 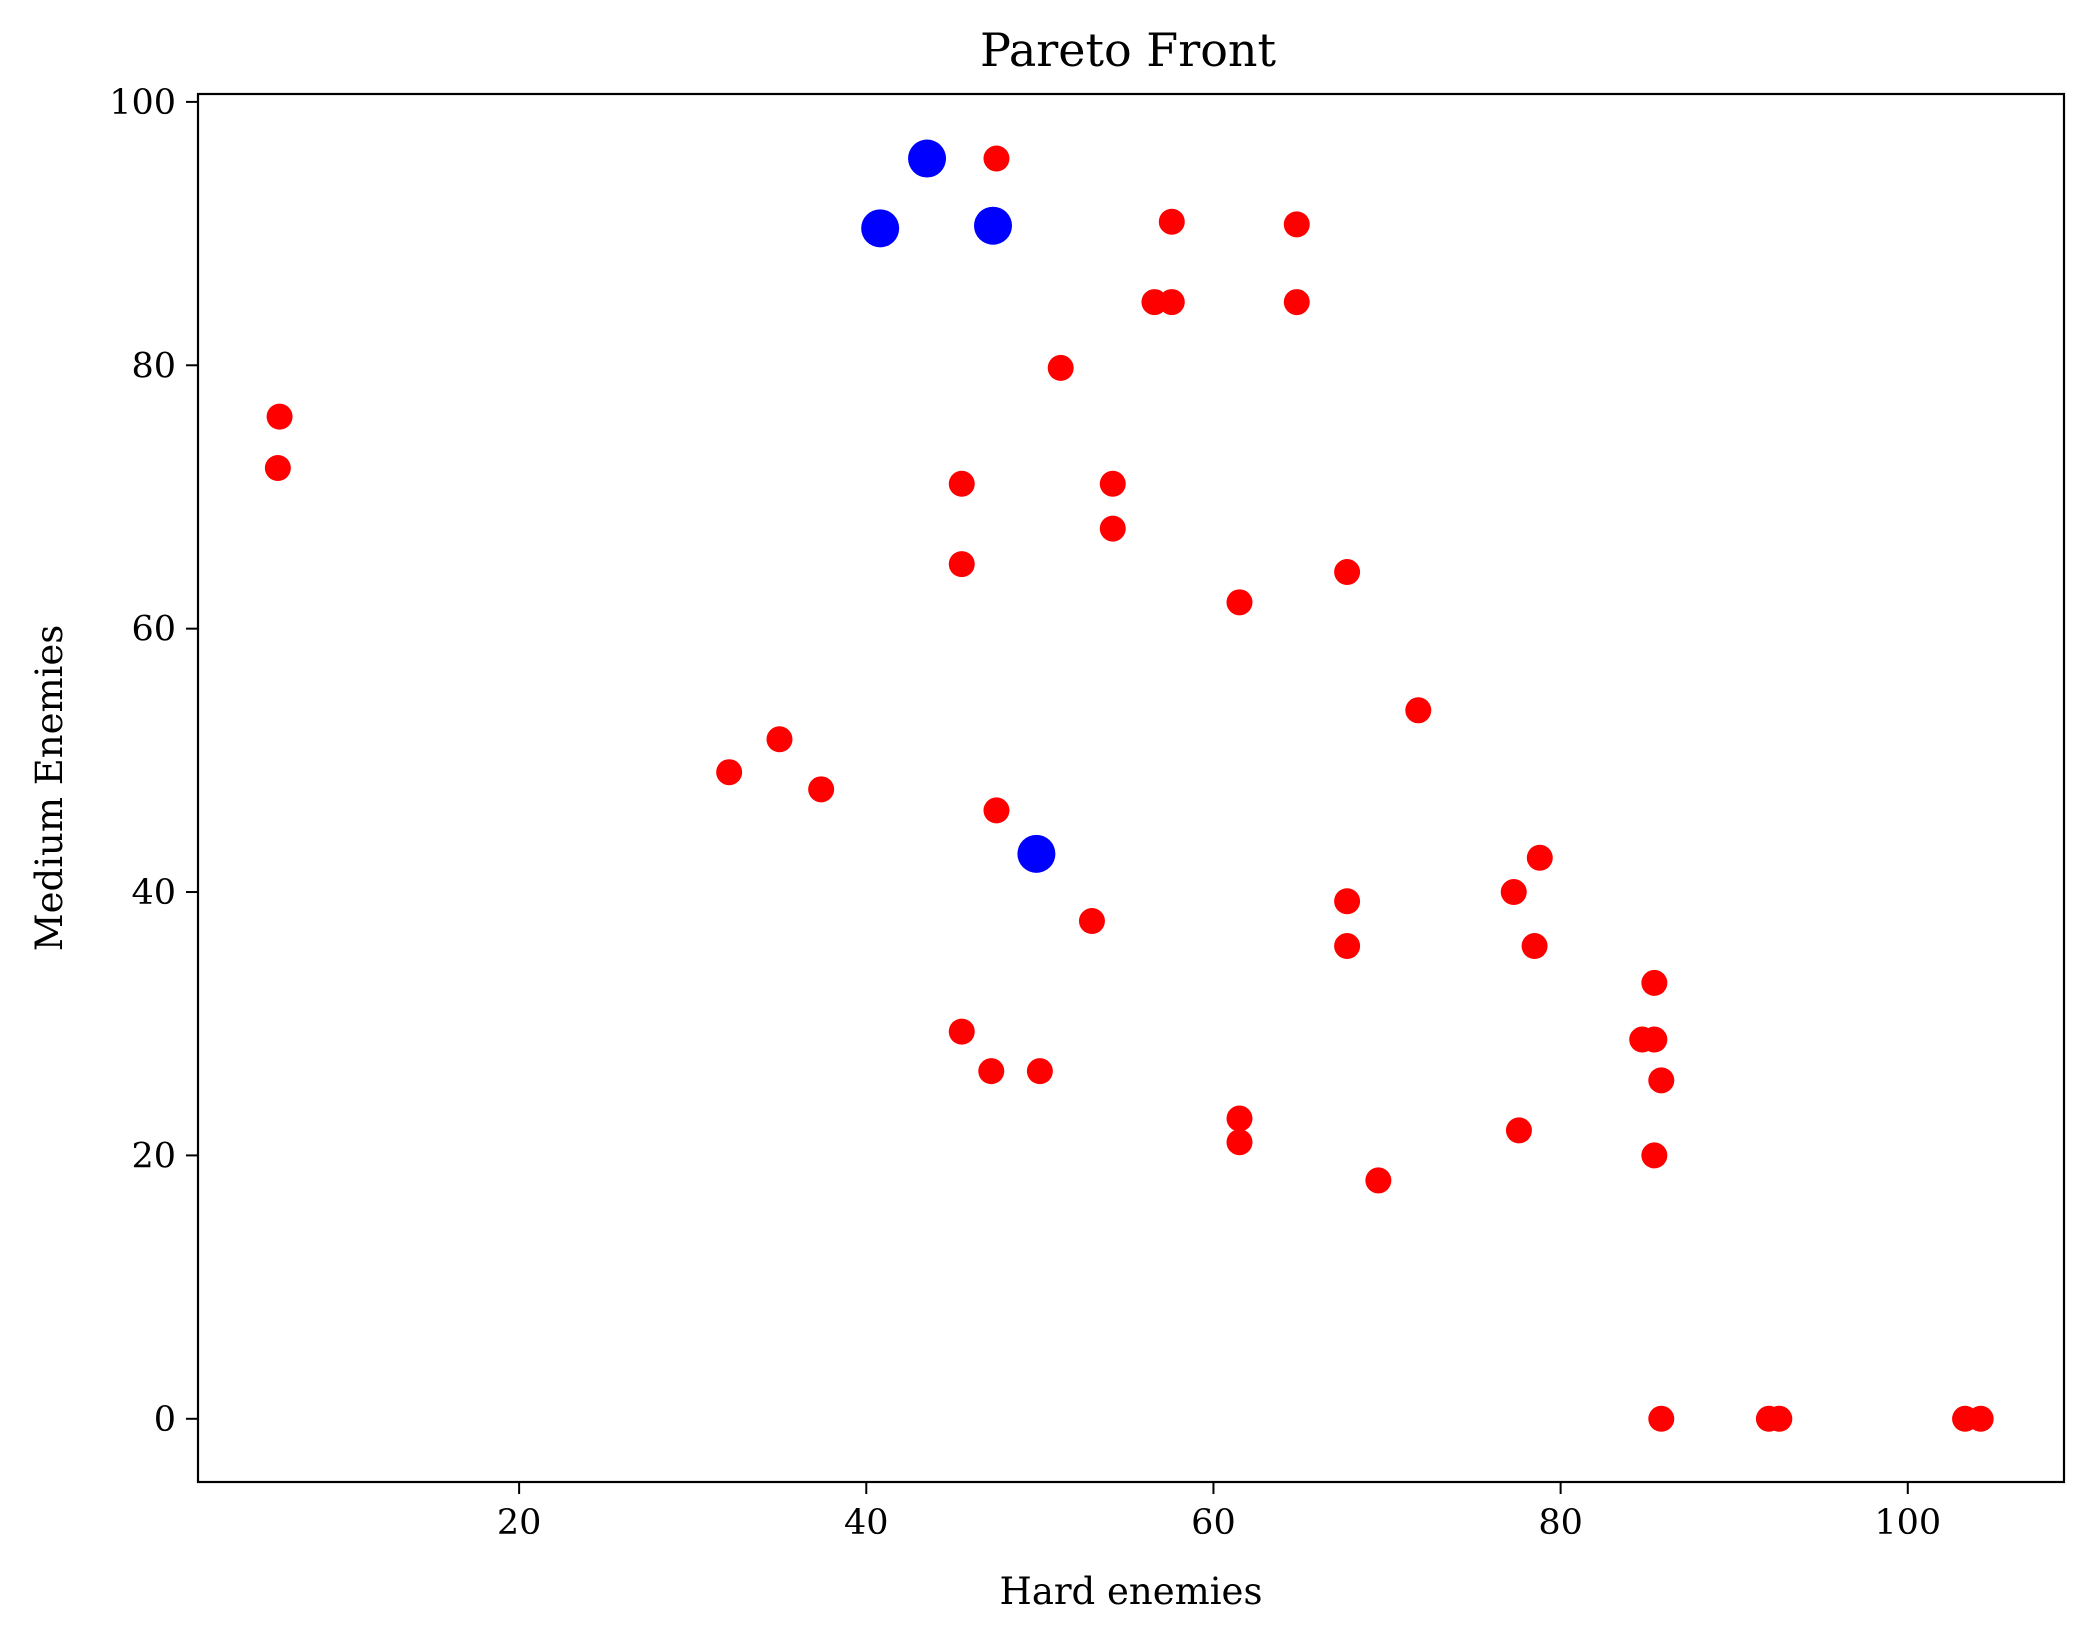 I want to click on y-axis-label: Medium Enemies, so click(x=49, y=788).